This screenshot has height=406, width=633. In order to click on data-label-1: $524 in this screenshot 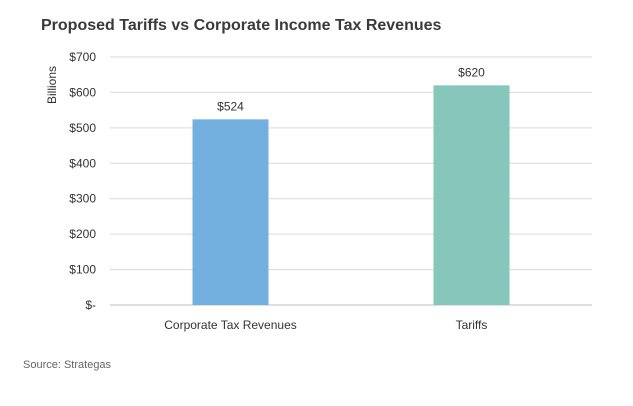, I will do `click(230, 106)`.